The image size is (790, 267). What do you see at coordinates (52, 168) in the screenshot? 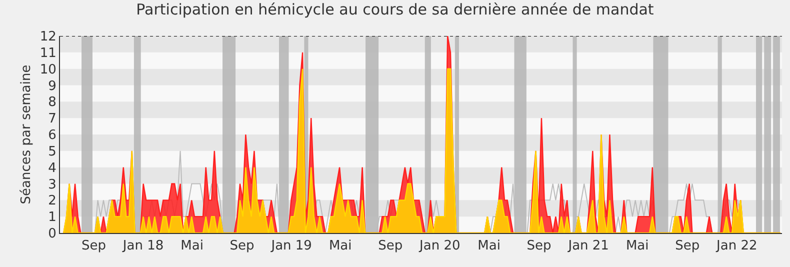
I see `y-tick-label: 4` at bounding box center [52, 168].